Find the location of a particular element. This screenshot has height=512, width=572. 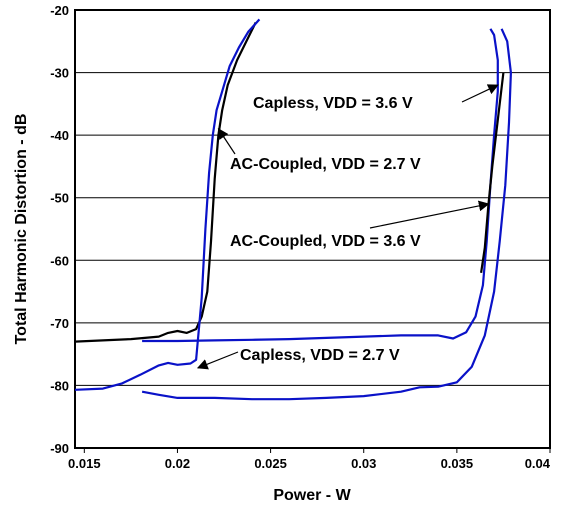

annotation-label: Capless, VDD = 3.6 V is located at coordinates (333, 103).